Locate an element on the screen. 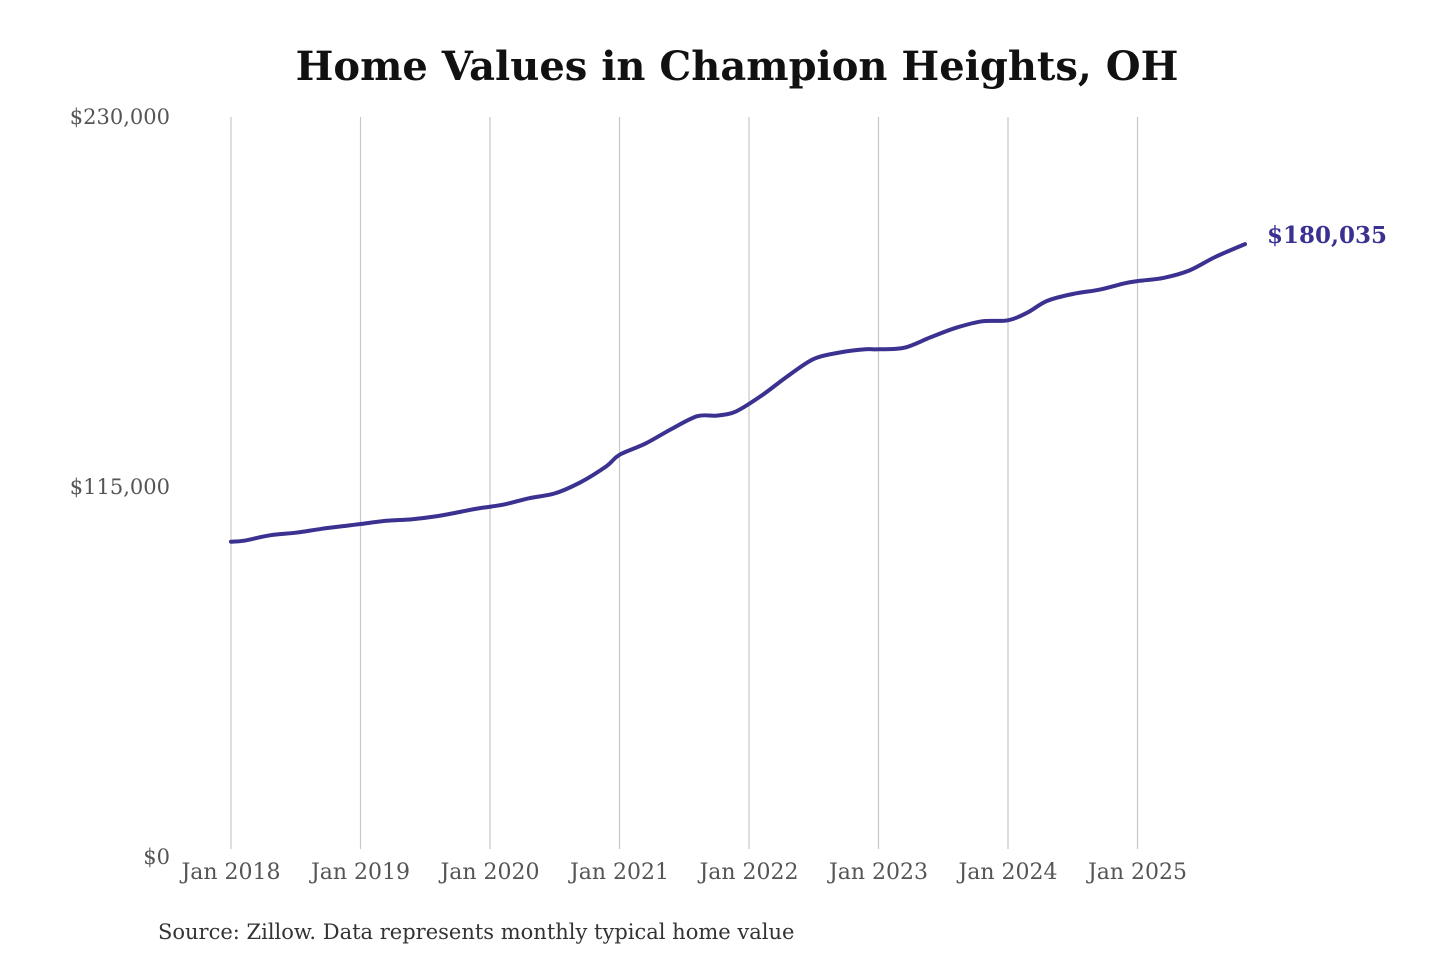 This screenshot has width=1440, height=960. y-tick-label: $0 is located at coordinates (156, 857).